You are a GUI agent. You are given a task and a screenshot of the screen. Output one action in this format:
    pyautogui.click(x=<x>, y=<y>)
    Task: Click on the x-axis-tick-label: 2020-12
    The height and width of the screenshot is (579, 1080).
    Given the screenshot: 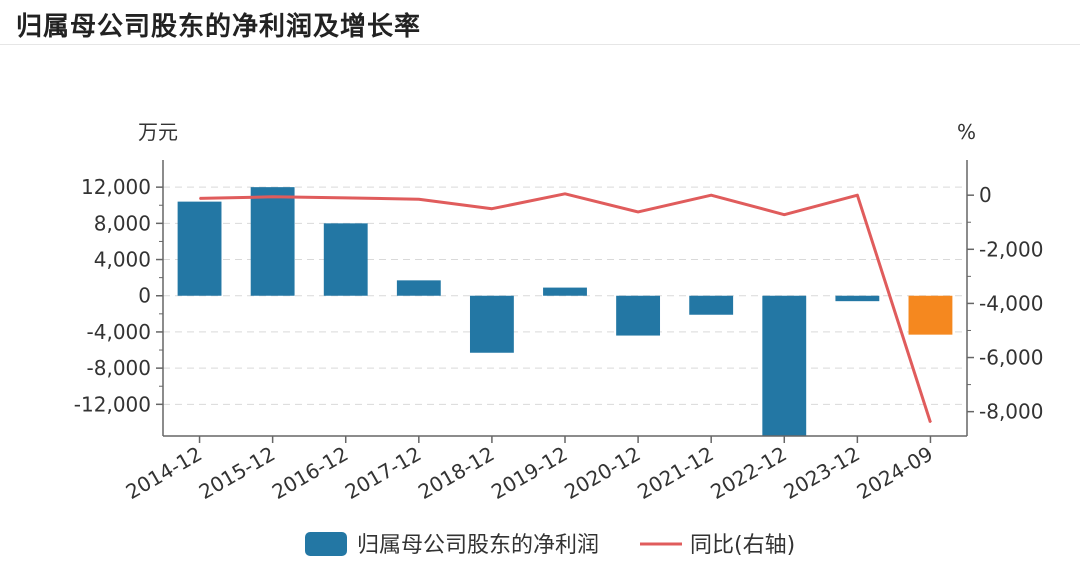 What is the action you would take?
    pyautogui.click(x=602, y=473)
    